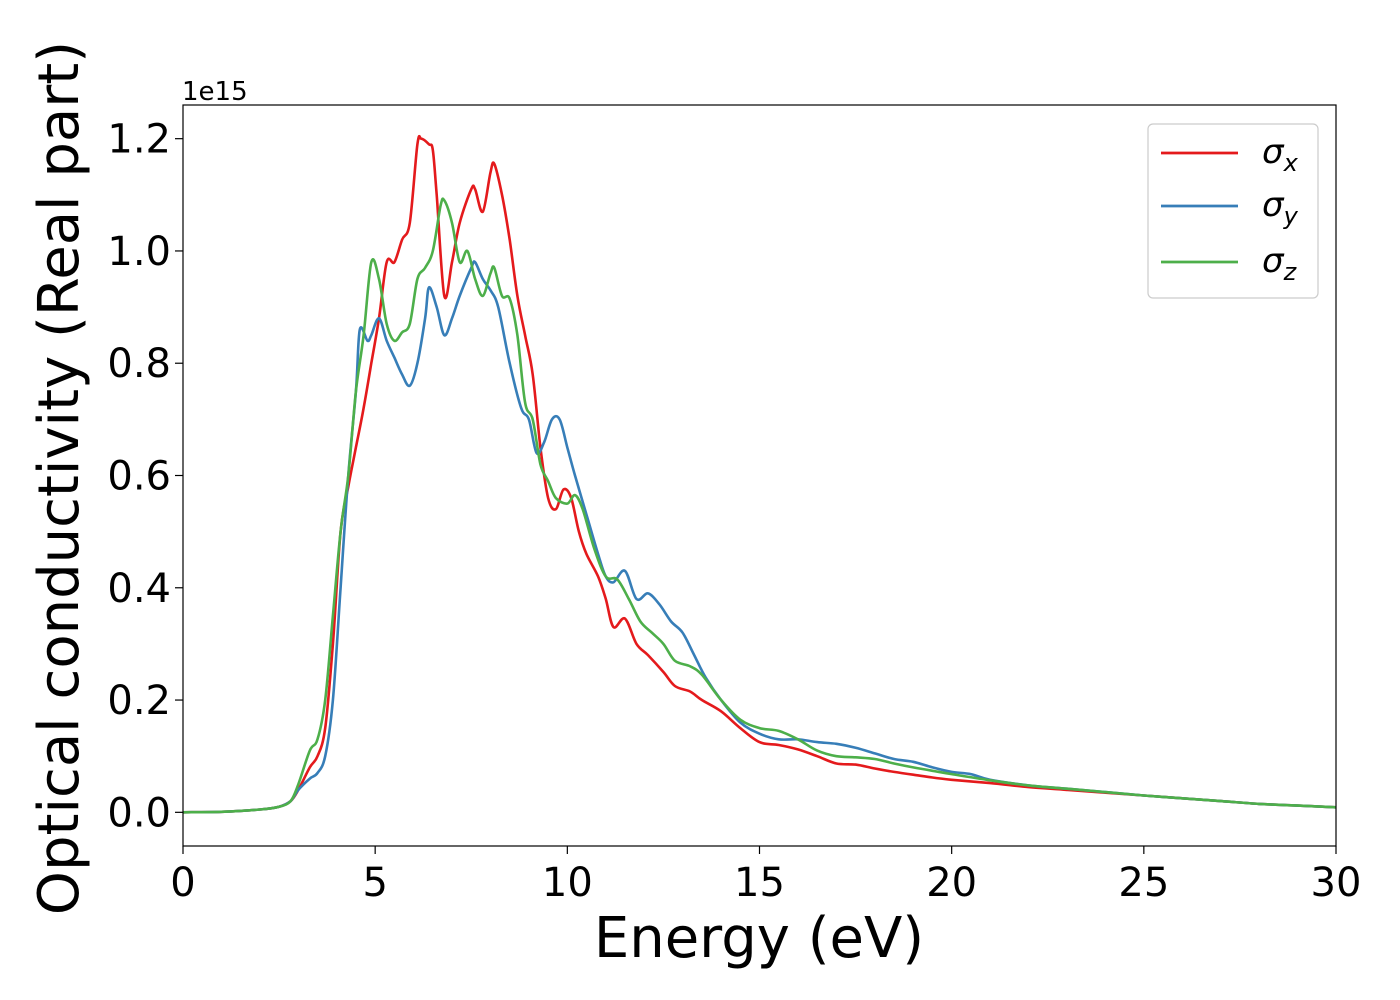 The width and height of the screenshot is (1400, 1000). I want to click on x-tick-label: 10, so click(567, 883).